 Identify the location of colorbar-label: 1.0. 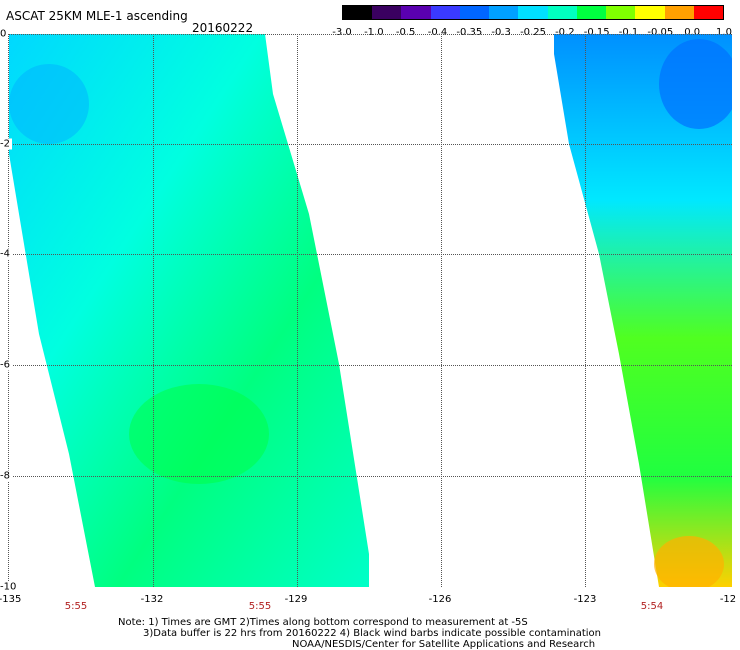
(724, 32).